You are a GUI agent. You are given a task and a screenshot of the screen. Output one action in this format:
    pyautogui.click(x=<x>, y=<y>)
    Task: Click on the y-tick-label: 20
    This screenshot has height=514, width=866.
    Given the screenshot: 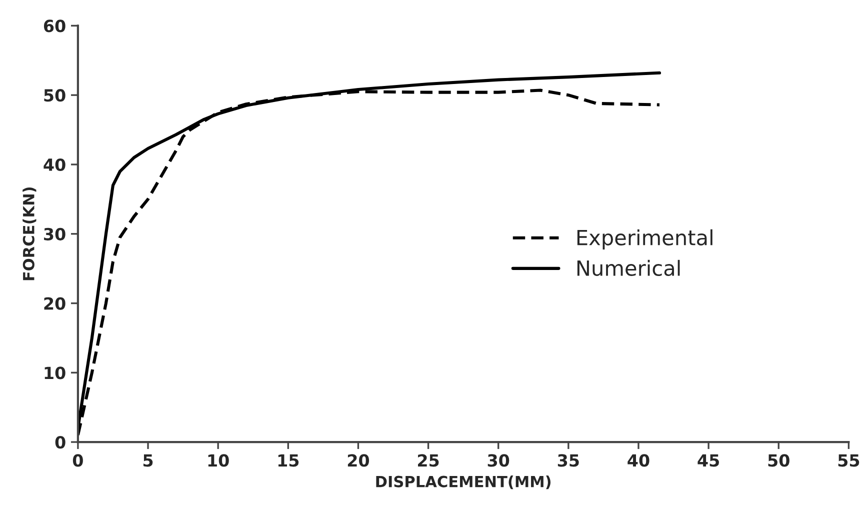 What is the action you would take?
    pyautogui.click(x=55, y=303)
    